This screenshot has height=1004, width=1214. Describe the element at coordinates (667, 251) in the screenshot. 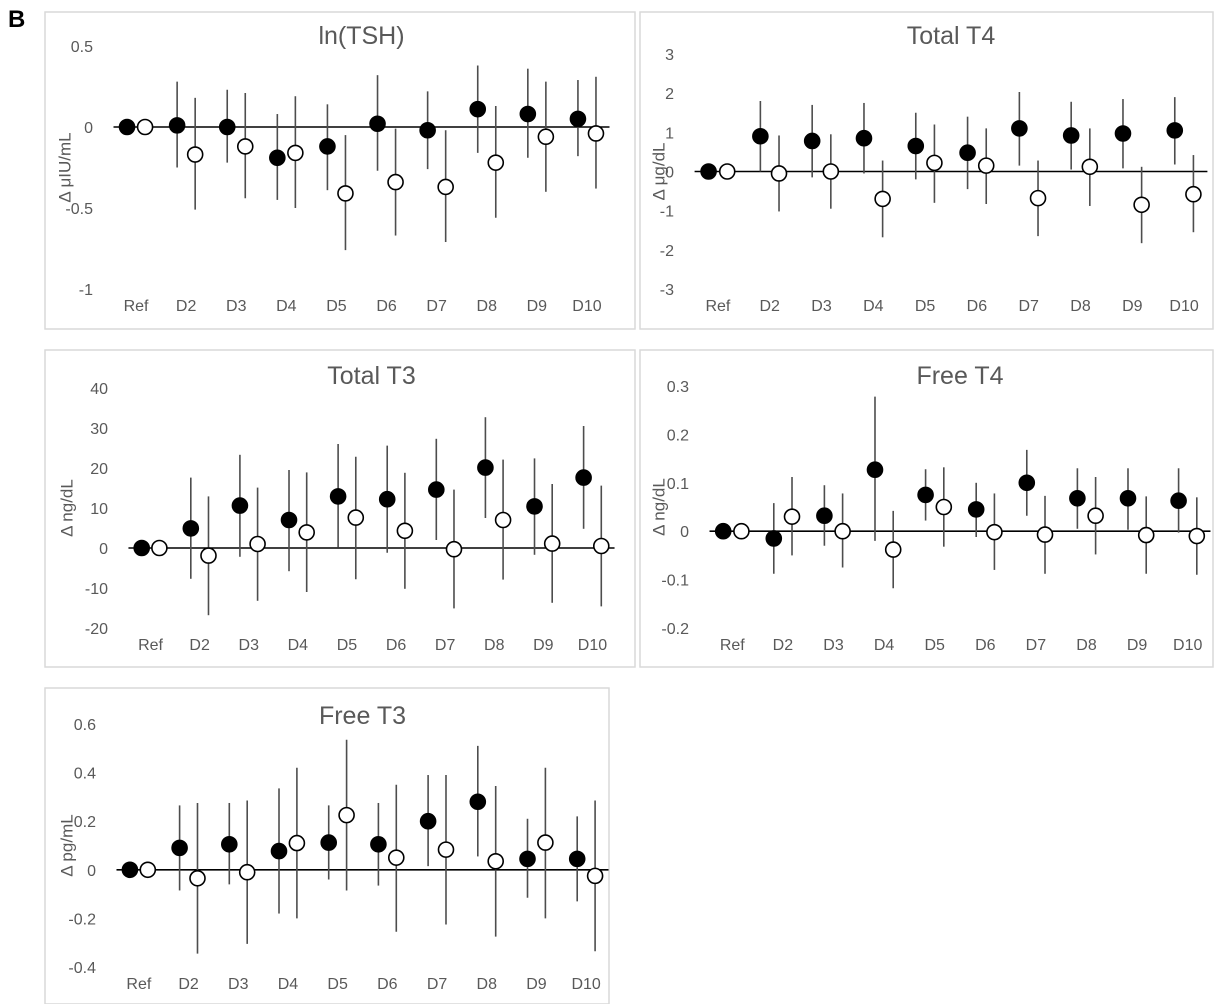

I see `y-tick-label: -2` at that location.